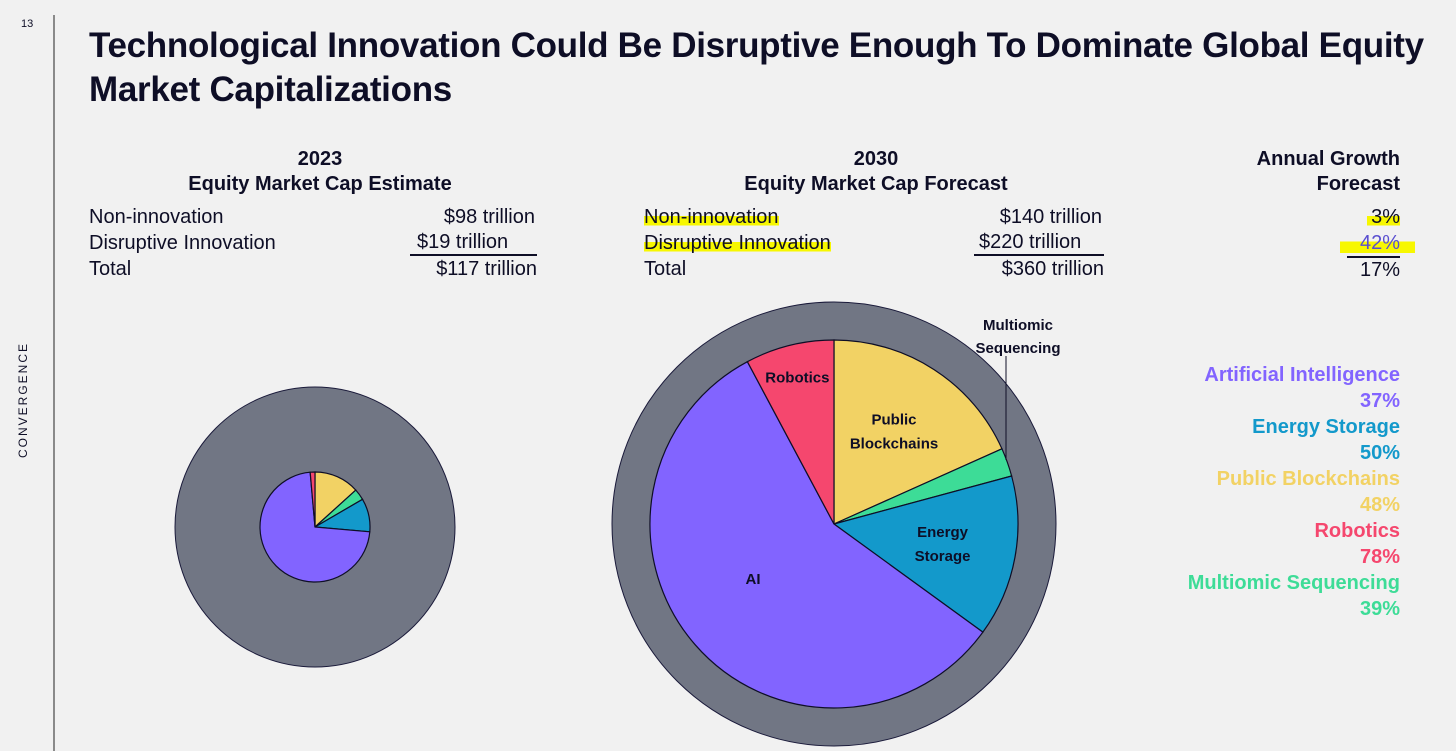 The height and width of the screenshot is (751, 1456). I want to click on table-row: Total $117 trillion, so click(313, 269).